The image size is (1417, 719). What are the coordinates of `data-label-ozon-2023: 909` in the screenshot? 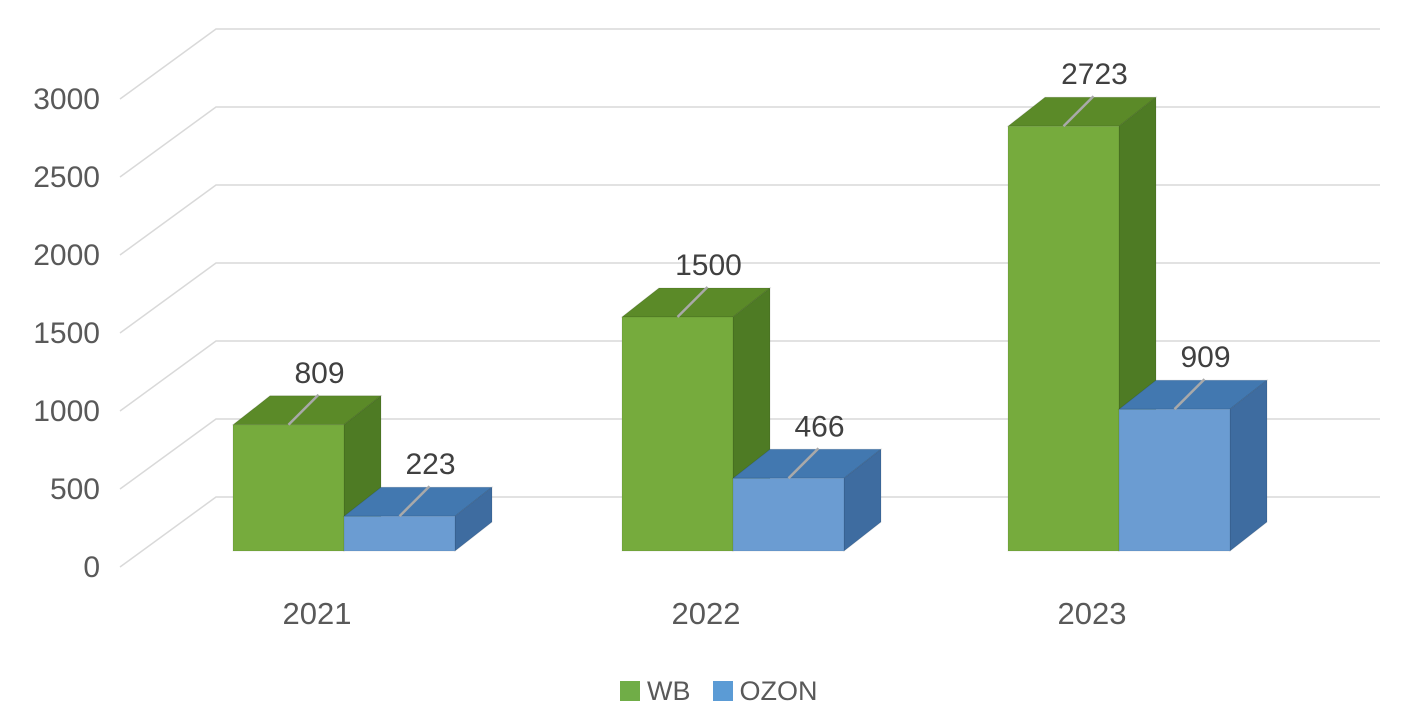 It's located at (1205, 357).